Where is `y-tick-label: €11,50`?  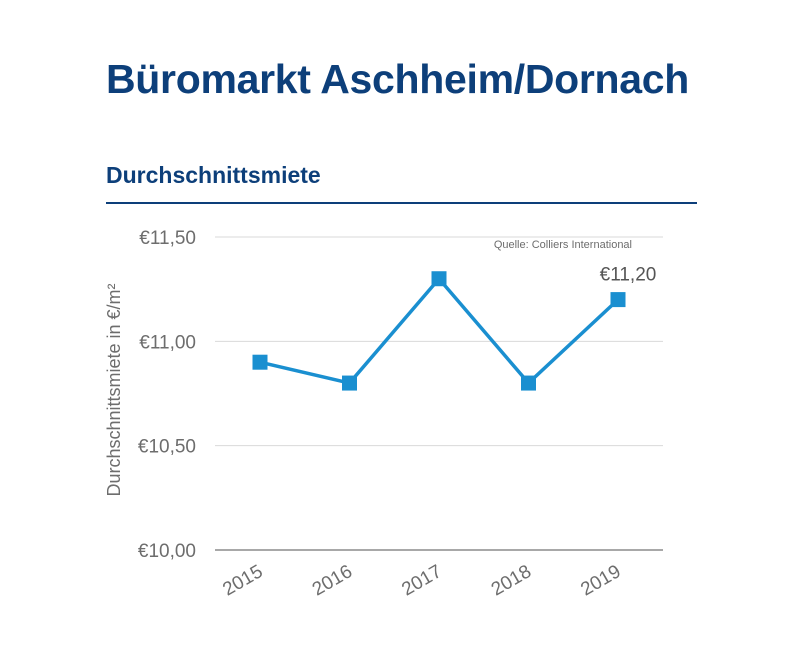 y-tick-label: €11,50 is located at coordinates (167, 238).